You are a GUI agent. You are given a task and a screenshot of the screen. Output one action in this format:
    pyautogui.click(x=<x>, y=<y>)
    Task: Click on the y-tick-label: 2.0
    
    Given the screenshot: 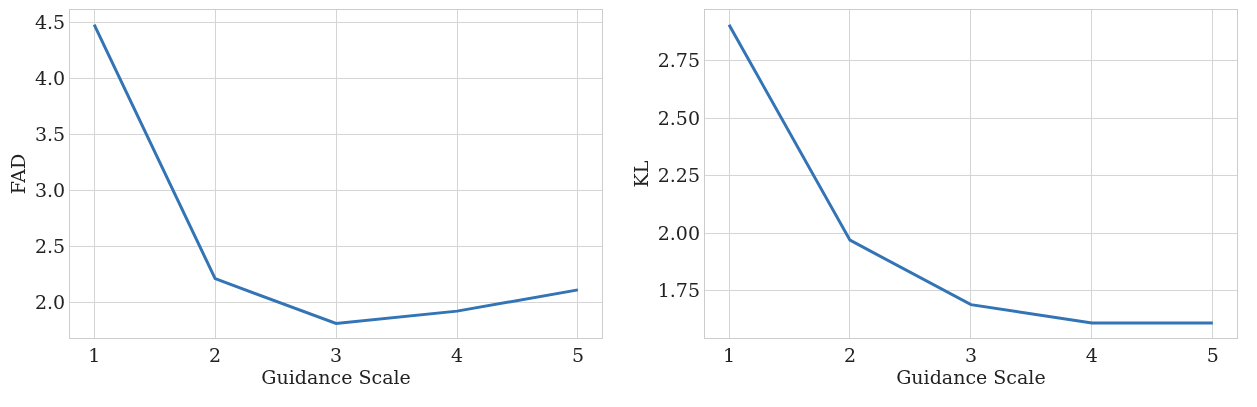 What is the action you would take?
    pyautogui.click(x=50, y=301)
    